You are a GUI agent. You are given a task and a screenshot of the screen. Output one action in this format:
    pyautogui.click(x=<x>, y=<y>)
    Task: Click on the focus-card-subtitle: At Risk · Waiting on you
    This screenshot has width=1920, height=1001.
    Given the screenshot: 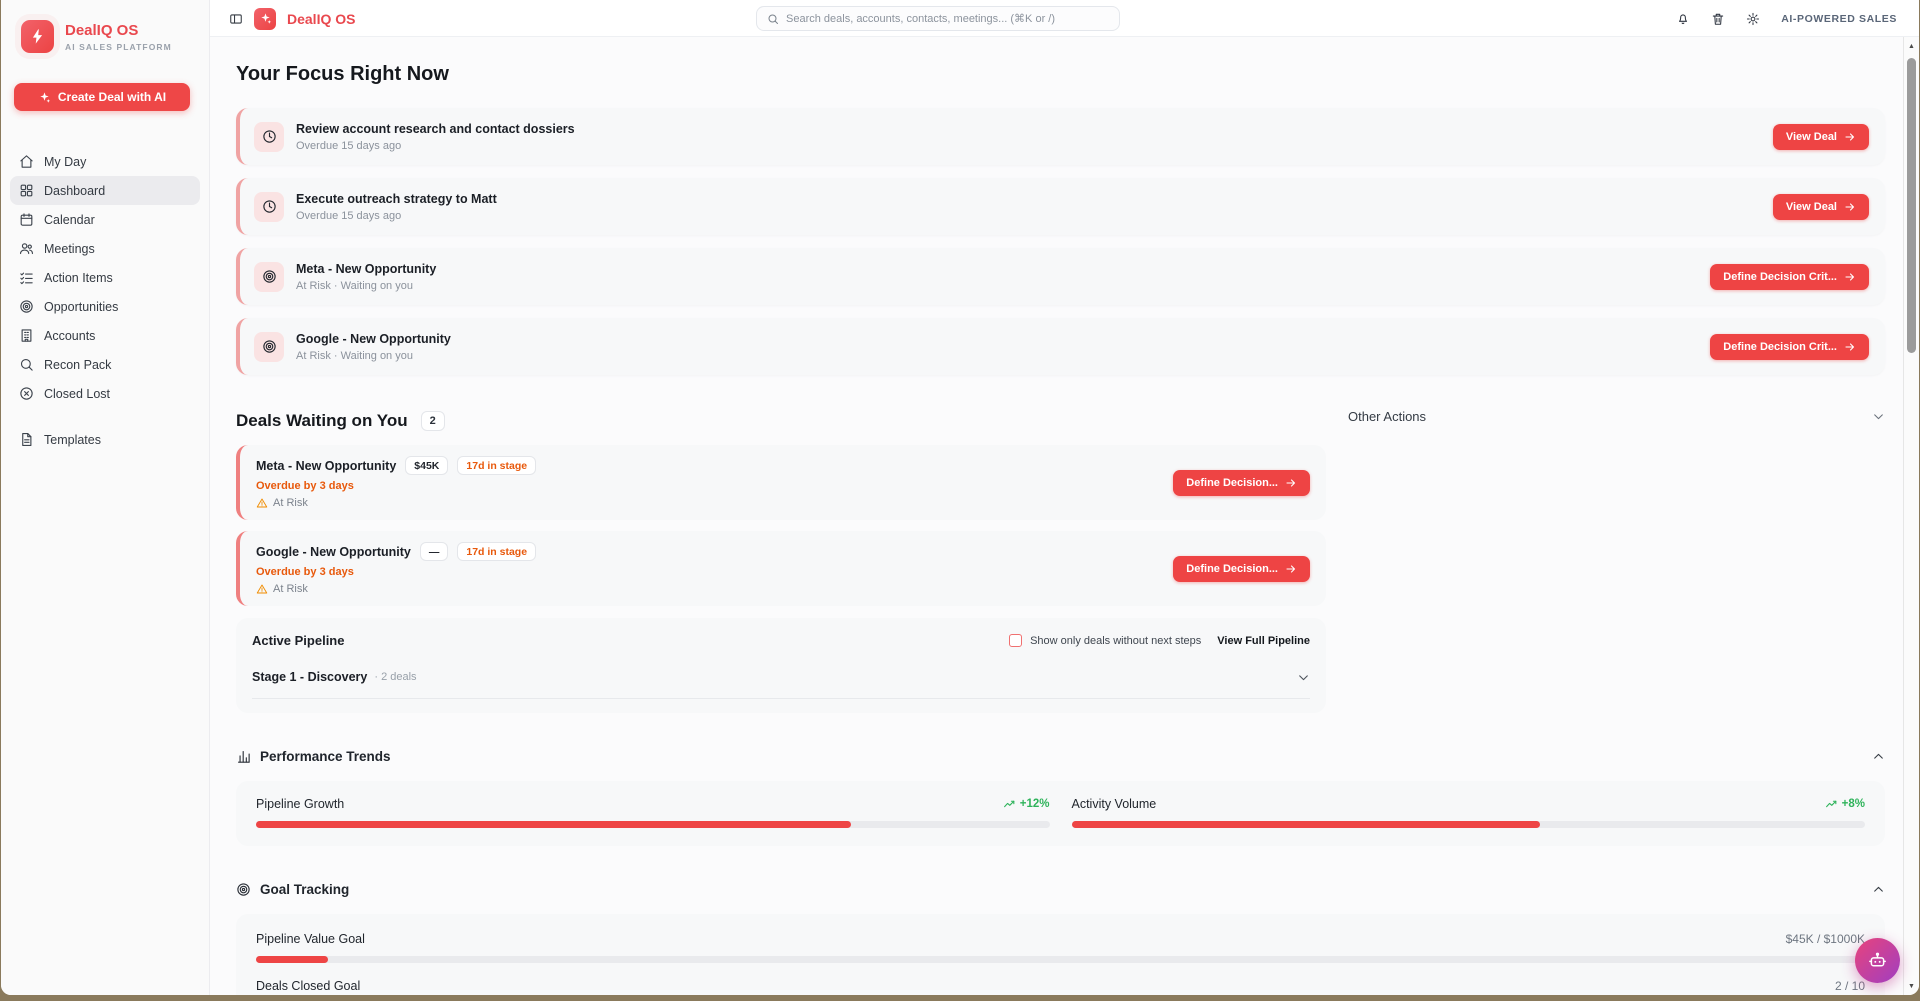 What is the action you would take?
    pyautogui.click(x=354, y=355)
    